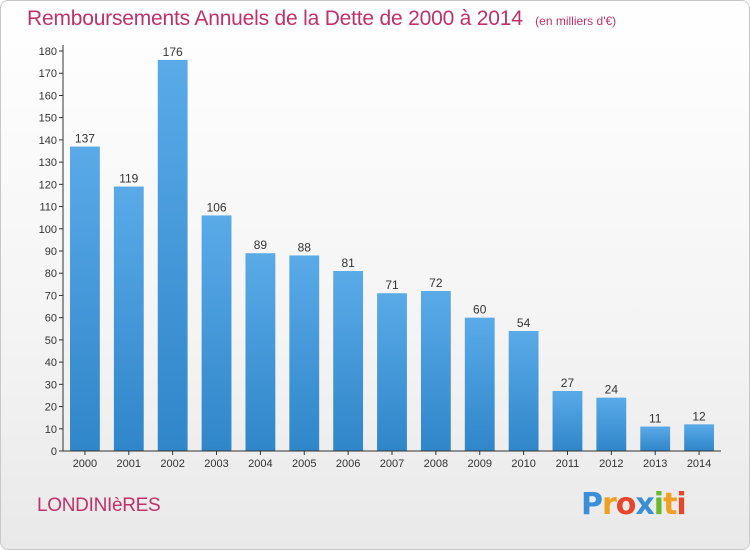 This screenshot has height=550, width=750. Describe the element at coordinates (51, 296) in the screenshot. I see `y-tick-label: 70` at that location.